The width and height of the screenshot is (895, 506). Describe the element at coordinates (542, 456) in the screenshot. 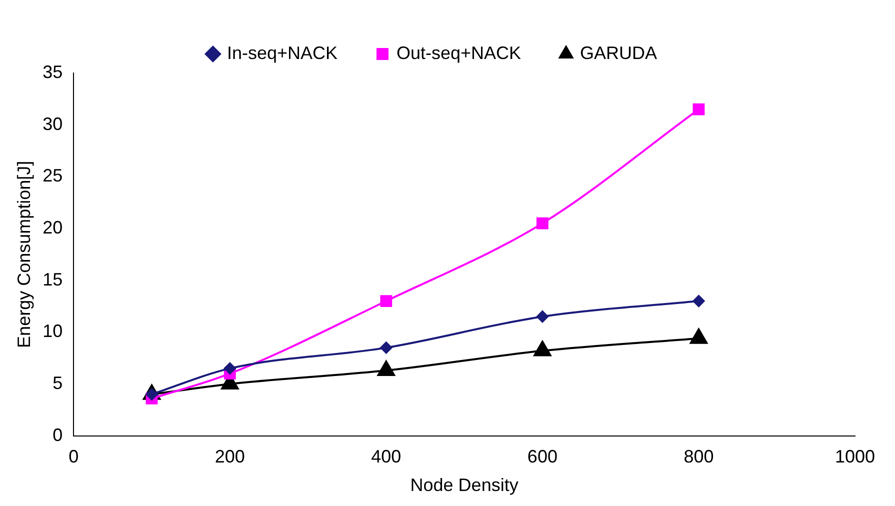

I see `x-tick-label: 600` at that location.